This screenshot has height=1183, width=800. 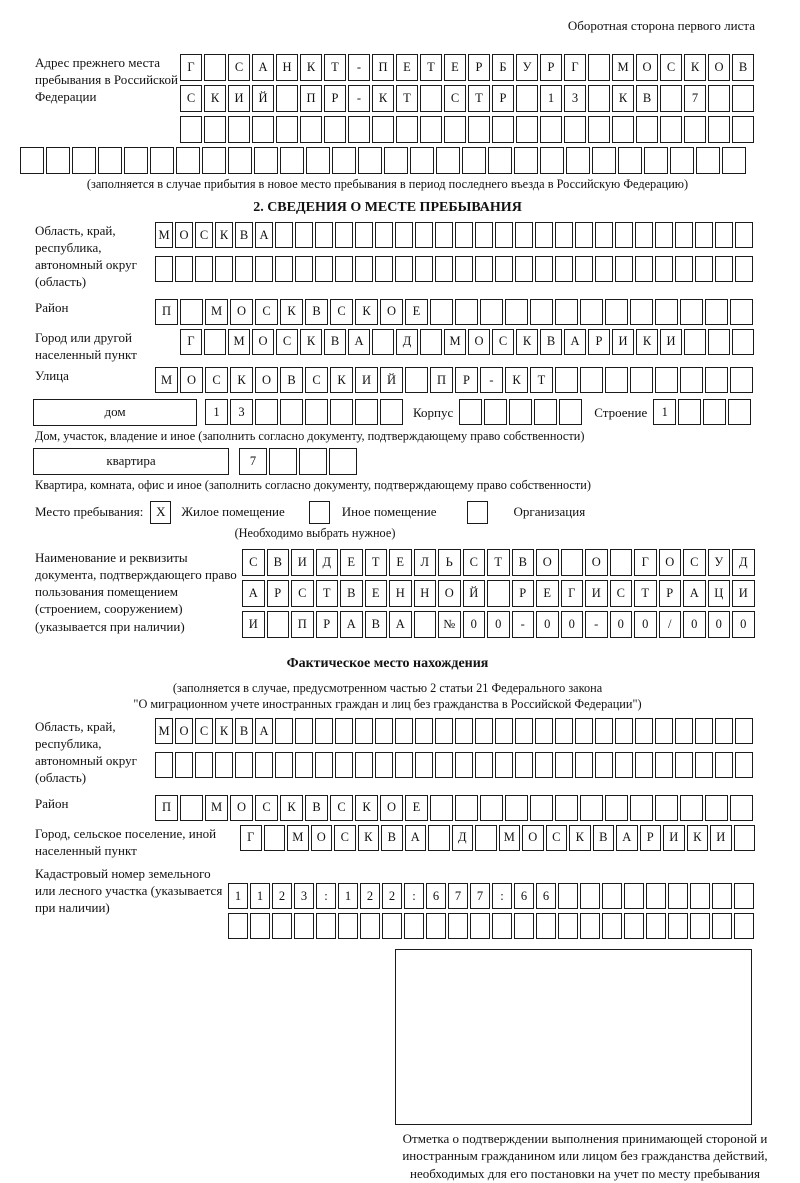 What do you see at coordinates (571, 624) in the screenshot?
I see `form-cell: 0` at bounding box center [571, 624].